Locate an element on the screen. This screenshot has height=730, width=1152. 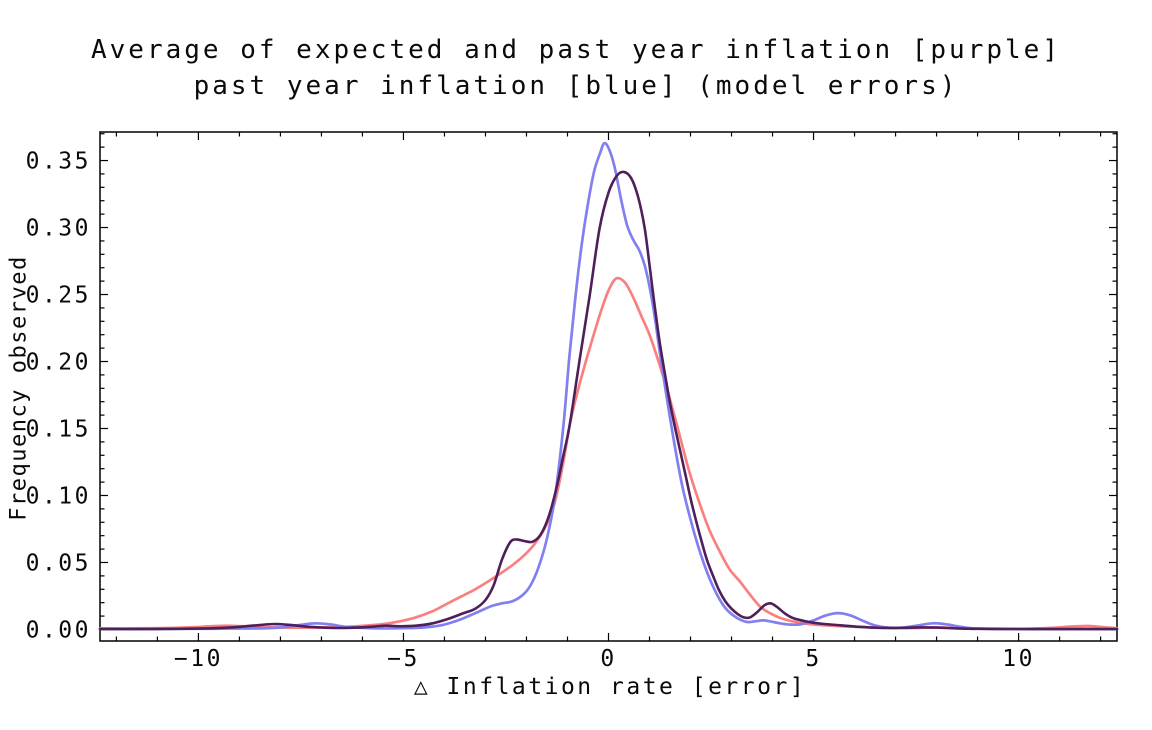
y-tick-label: 0.00 is located at coordinates (58, 630).